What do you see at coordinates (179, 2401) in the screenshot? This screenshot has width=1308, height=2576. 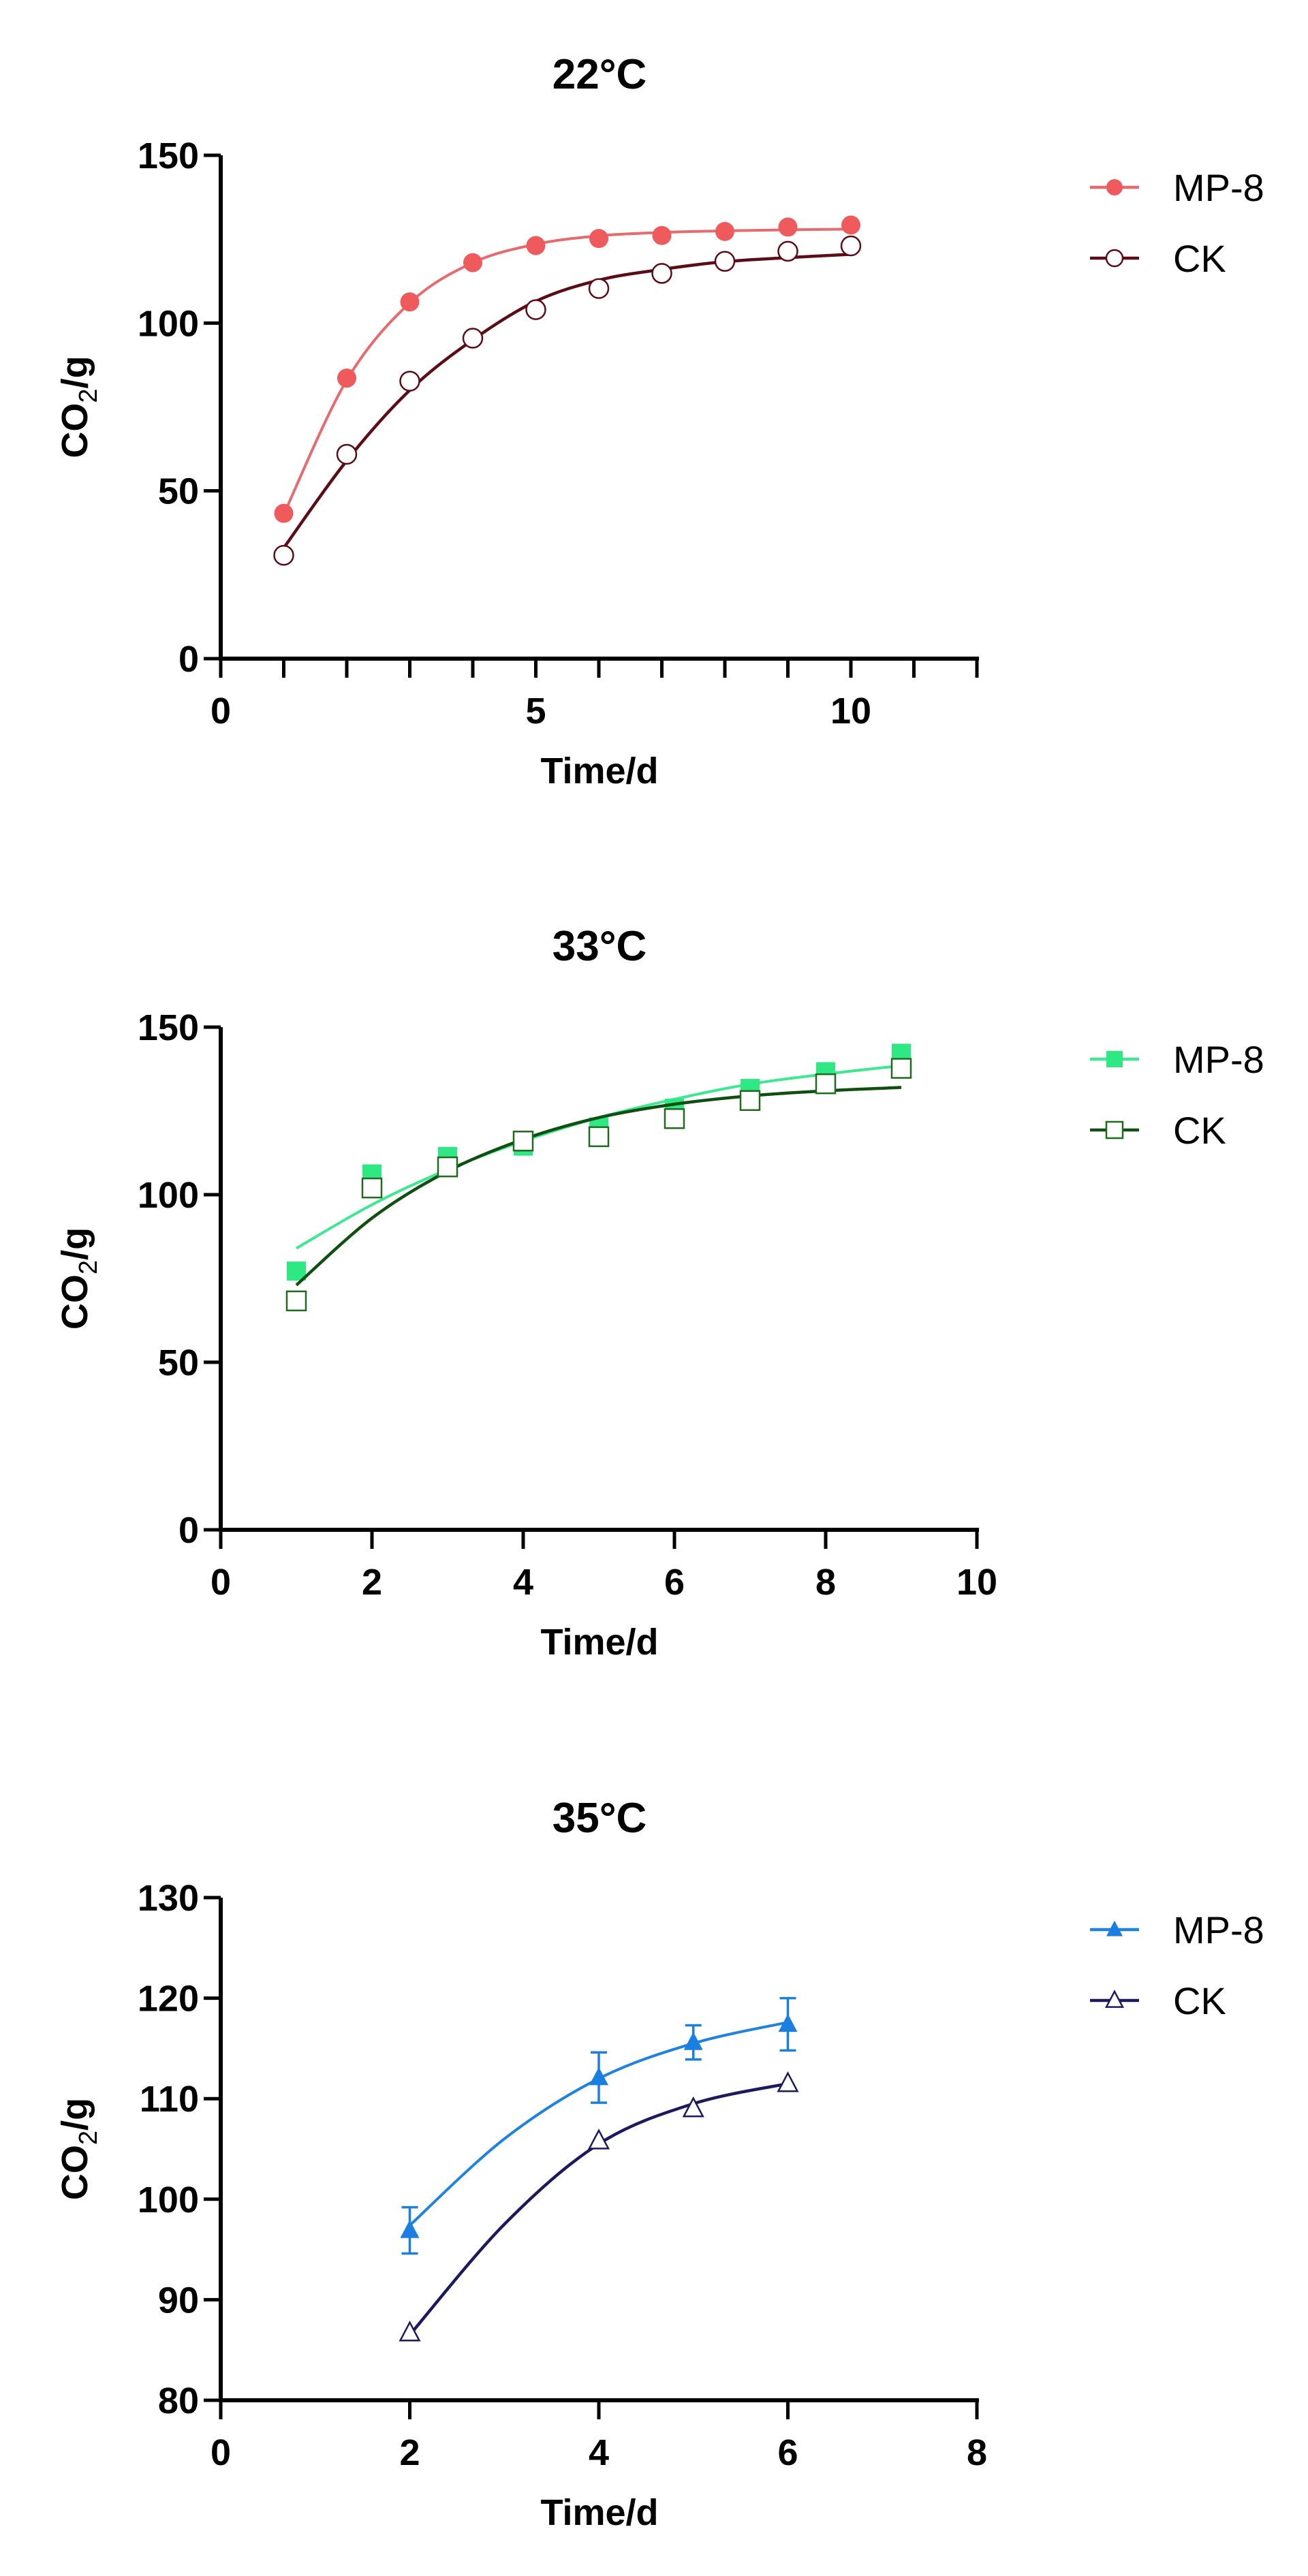 I see `y-tick-label: 80` at bounding box center [179, 2401].